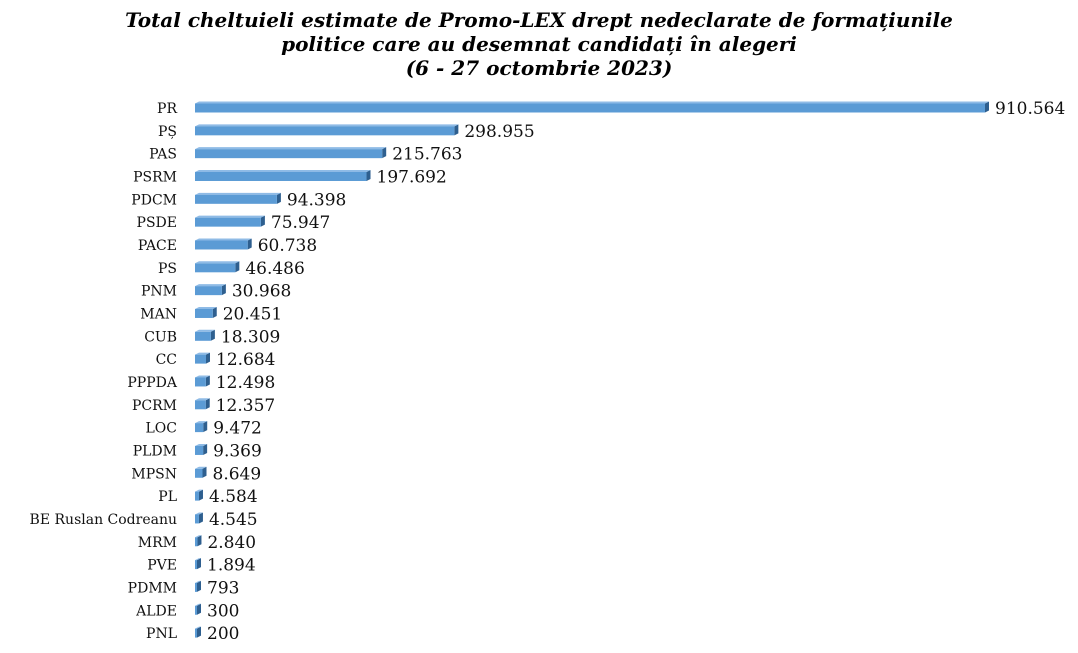  Describe the element at coordinates (233, 520) in the screenshot. I see `value-label: 4.545` at that location.